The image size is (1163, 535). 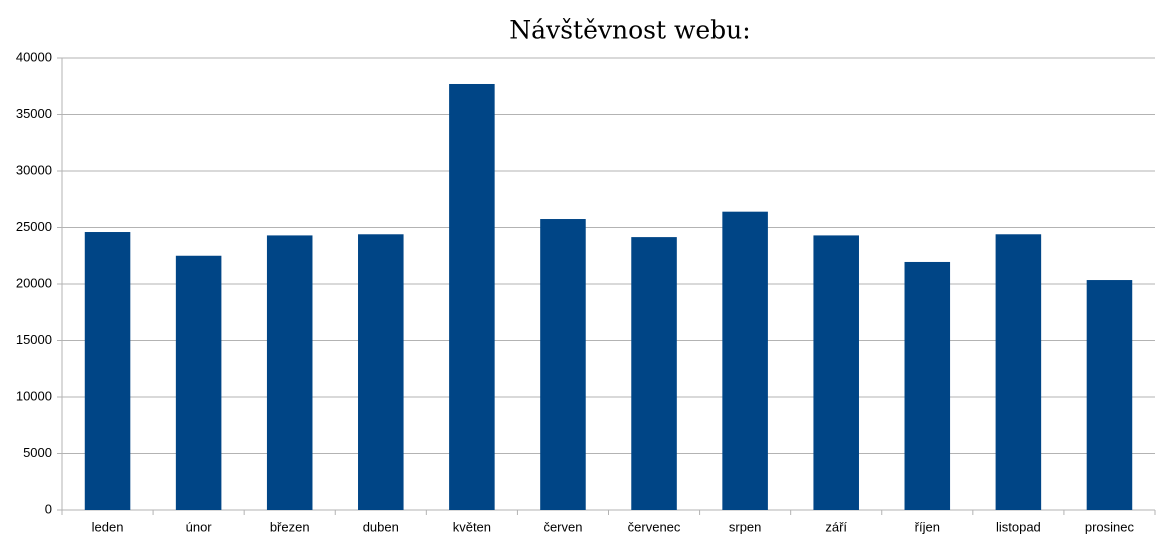 What do you see at coordinates (48, 508) in the screenshot?
I see `y-tick-label: 0` at bounding box center [48, 508].